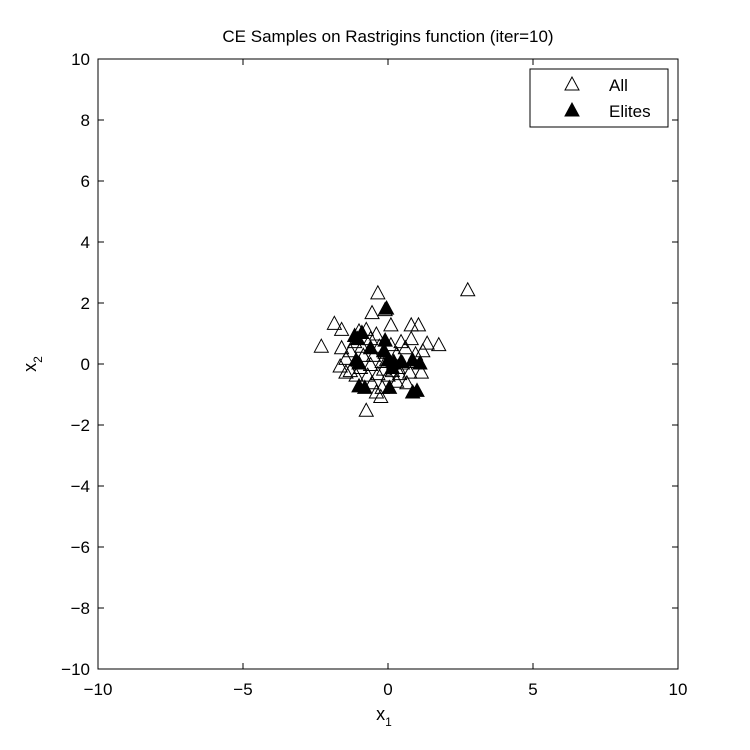 This screenshot has width=750, height=750. I want to click on y-axis-label: x2, so click(32, 364).